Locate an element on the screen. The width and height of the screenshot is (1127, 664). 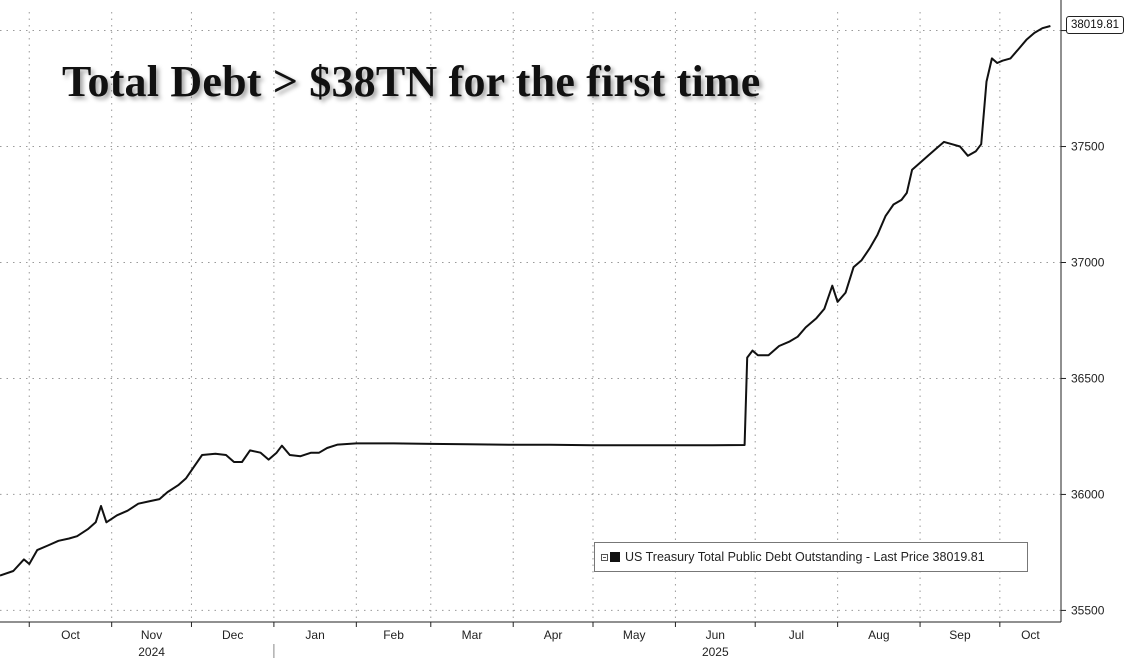
last-price-tag: 38019.81 is located at coordinates (1095, 25).